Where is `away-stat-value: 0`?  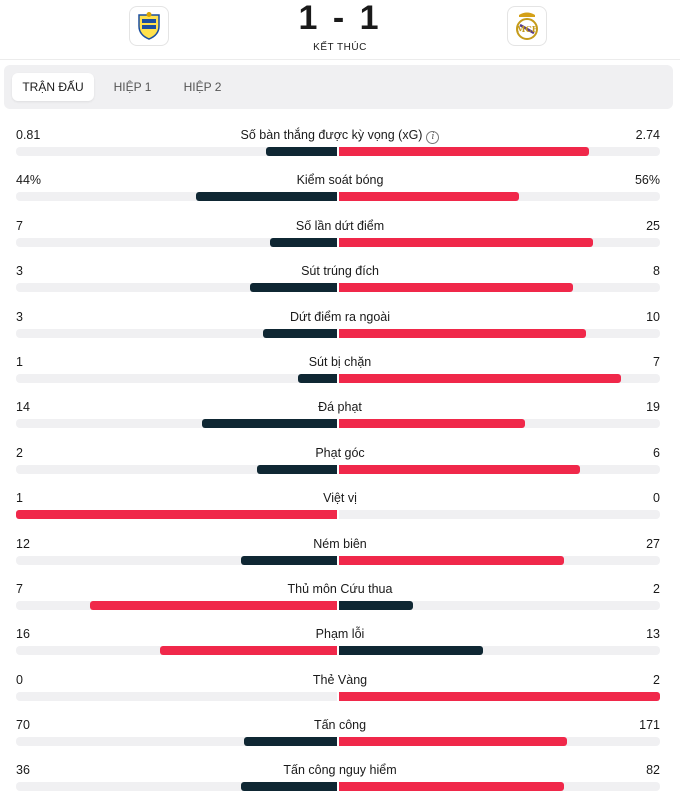
away-stat-value: 0 is located at coordinates (656, 498).